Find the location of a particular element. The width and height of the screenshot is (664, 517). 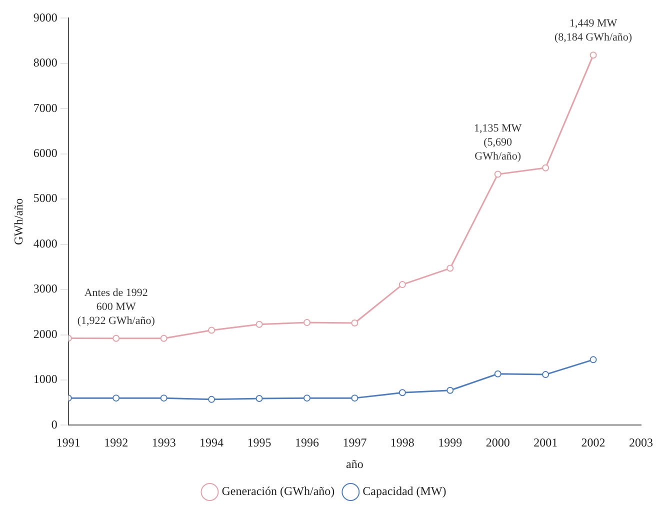

x-tick-label: 1993 is located at coordinates (164, 443).